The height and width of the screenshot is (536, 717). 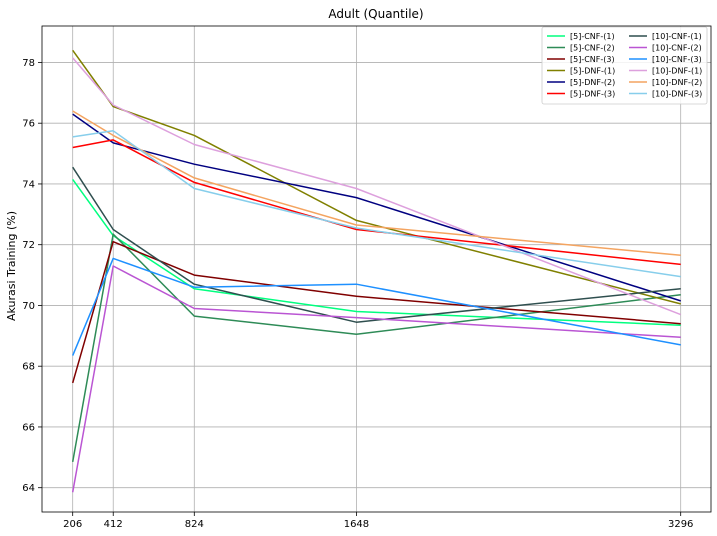 What do you see at coordinates (378, 521) in the screenshot?
I see `x-axis: 206 412 824 1648 3296` at bounding box center [378, 521].